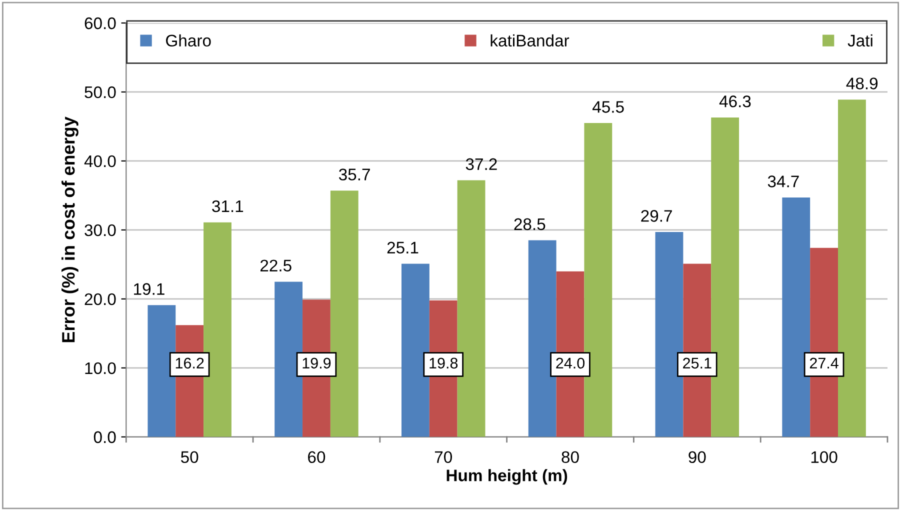  I want to click on x-tick-label: 50, so click(189, 457).